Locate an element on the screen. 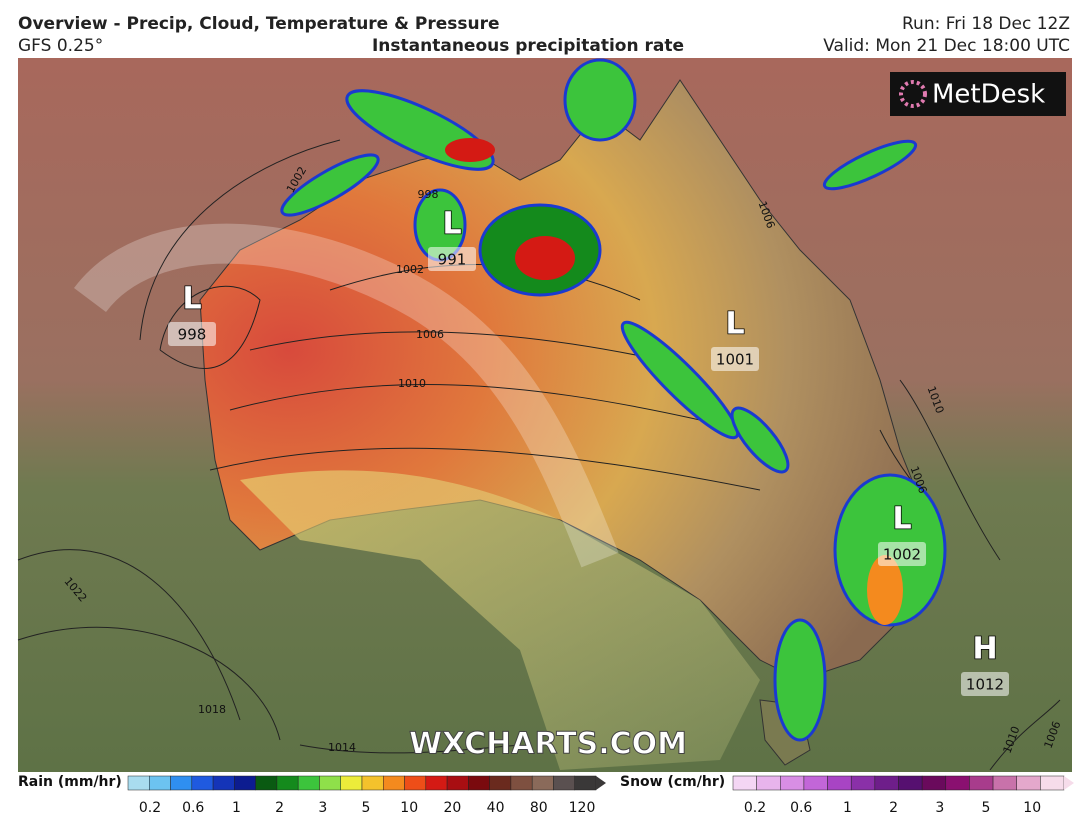 The image size is (1080, 826). header-bg is located at coordinates (540, 29).